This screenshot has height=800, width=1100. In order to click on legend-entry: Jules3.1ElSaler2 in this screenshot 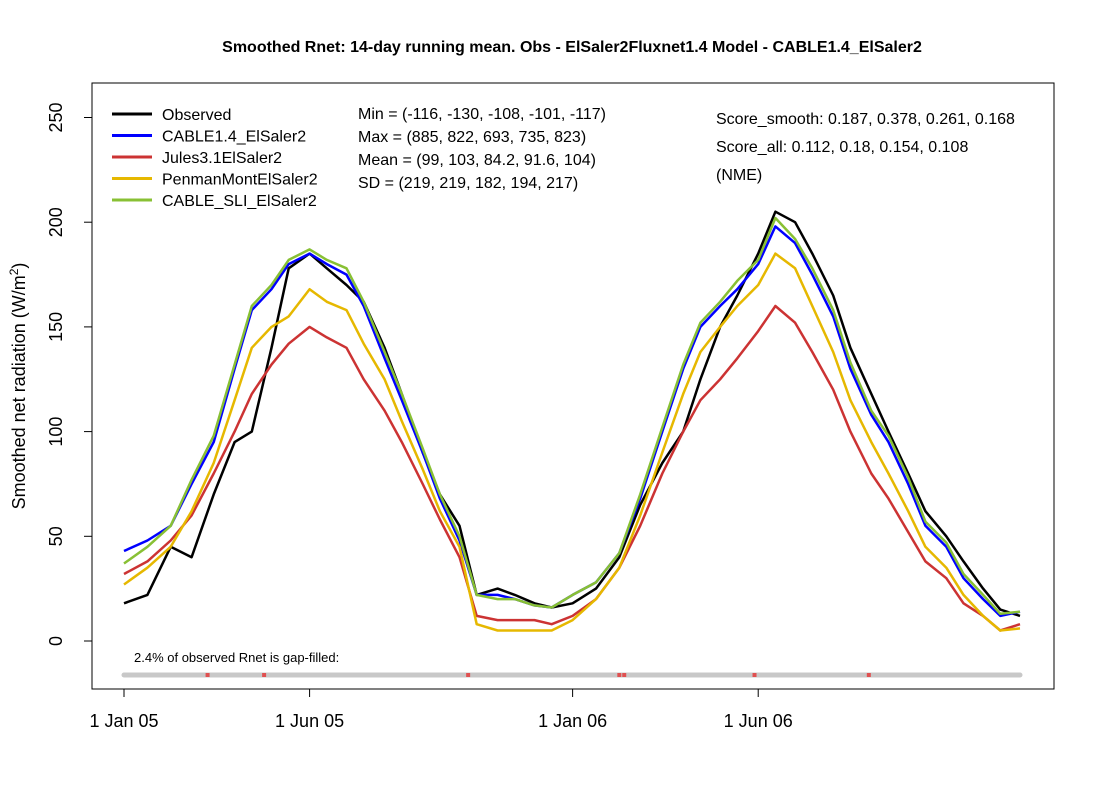, I will do `click(222, 158)`.